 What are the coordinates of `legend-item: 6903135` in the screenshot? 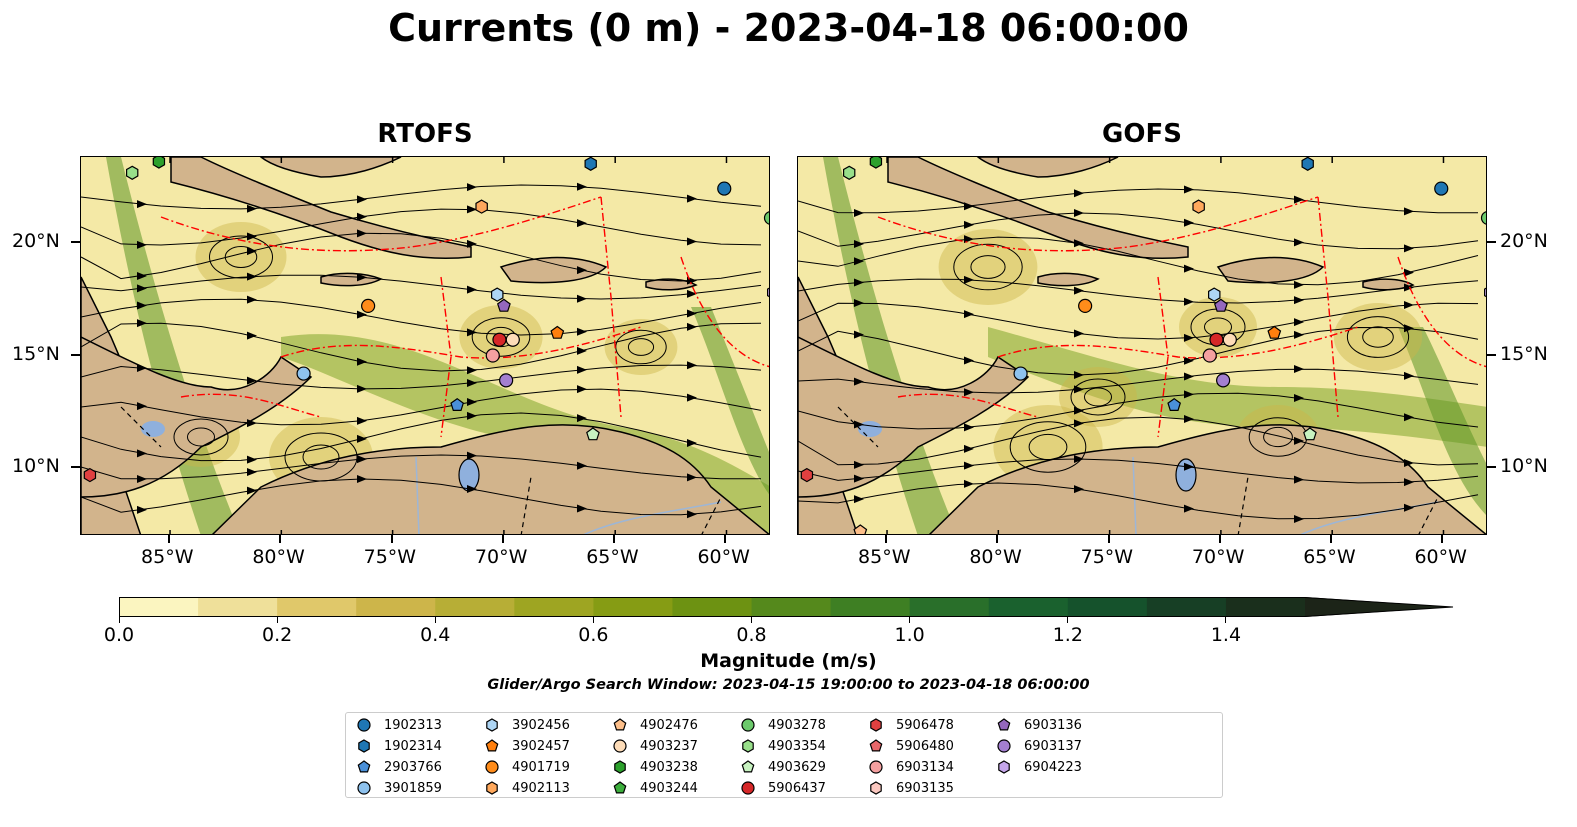 It's located at (911, 788).